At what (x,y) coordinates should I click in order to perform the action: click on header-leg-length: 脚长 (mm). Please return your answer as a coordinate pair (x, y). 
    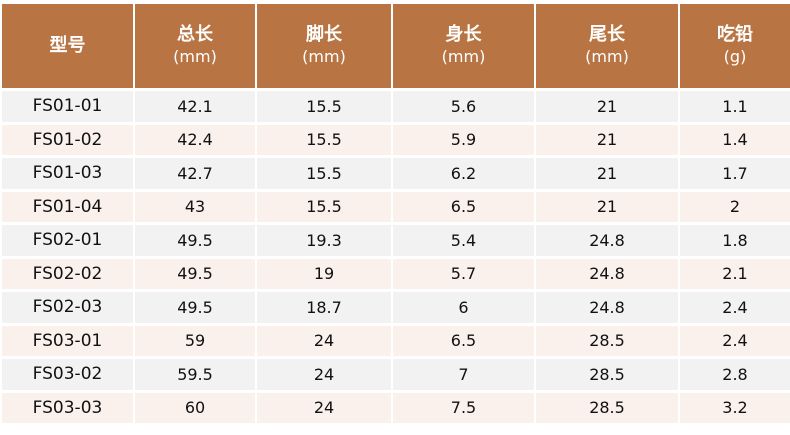
    Looking at the image, I should click on (324, 46).